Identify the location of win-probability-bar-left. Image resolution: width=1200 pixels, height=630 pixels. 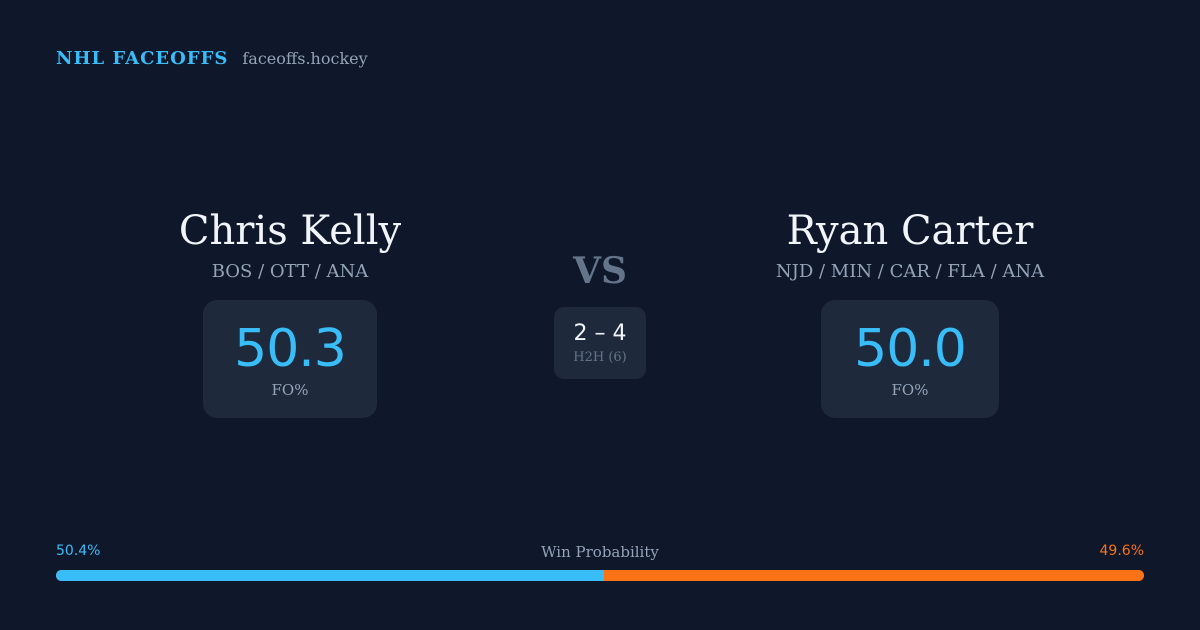
(330, 575).